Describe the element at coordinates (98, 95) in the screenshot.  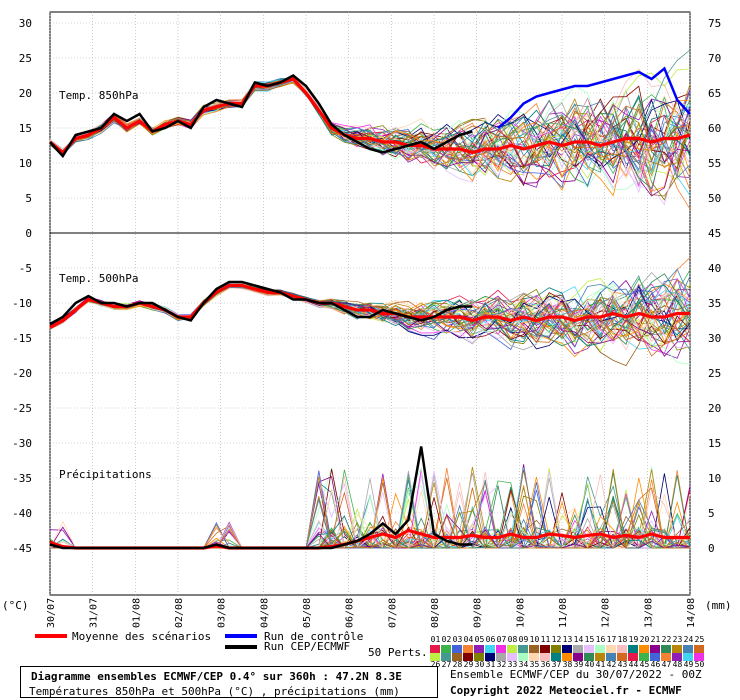
I see `label-t850: Temp. 850hPa` at that location.